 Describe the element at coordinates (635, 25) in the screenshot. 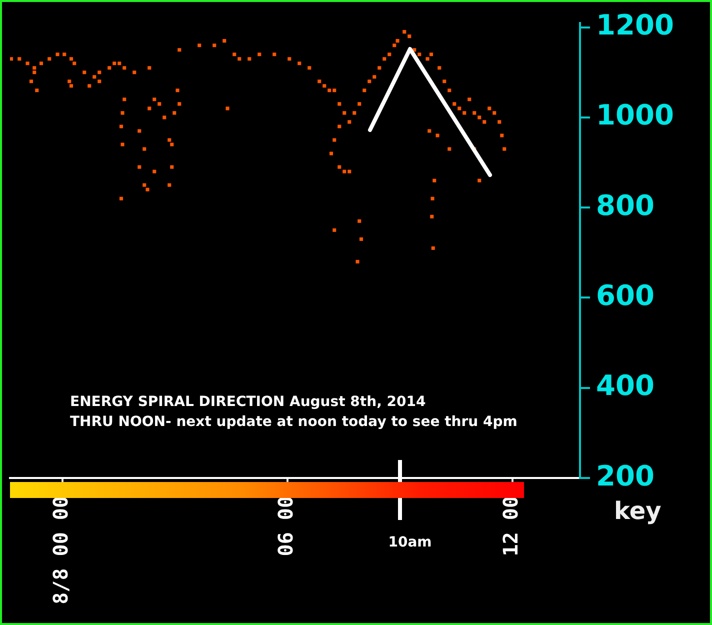

I see `y-tick-label: 1200` at that location.